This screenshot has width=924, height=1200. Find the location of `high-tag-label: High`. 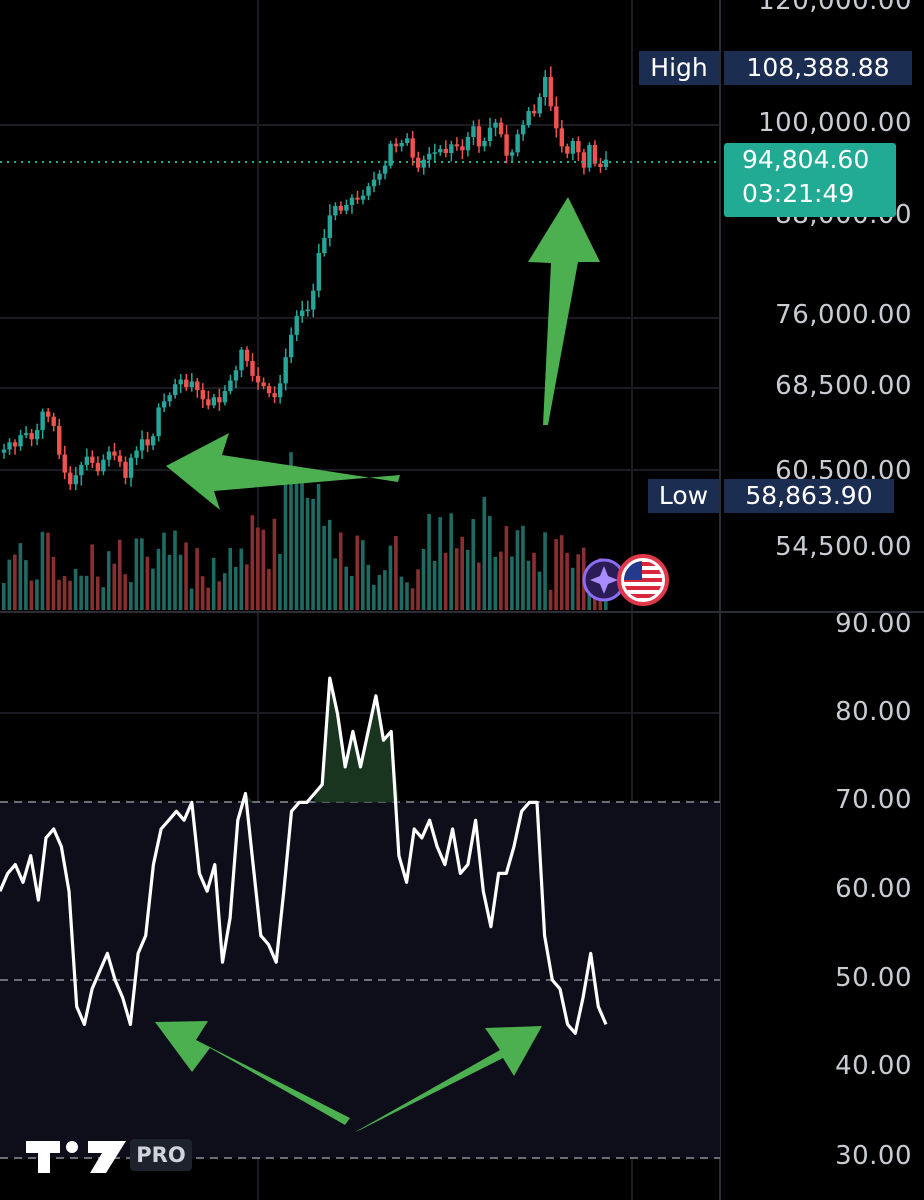

high-tag-label: High is located at coordinates (679, 68).